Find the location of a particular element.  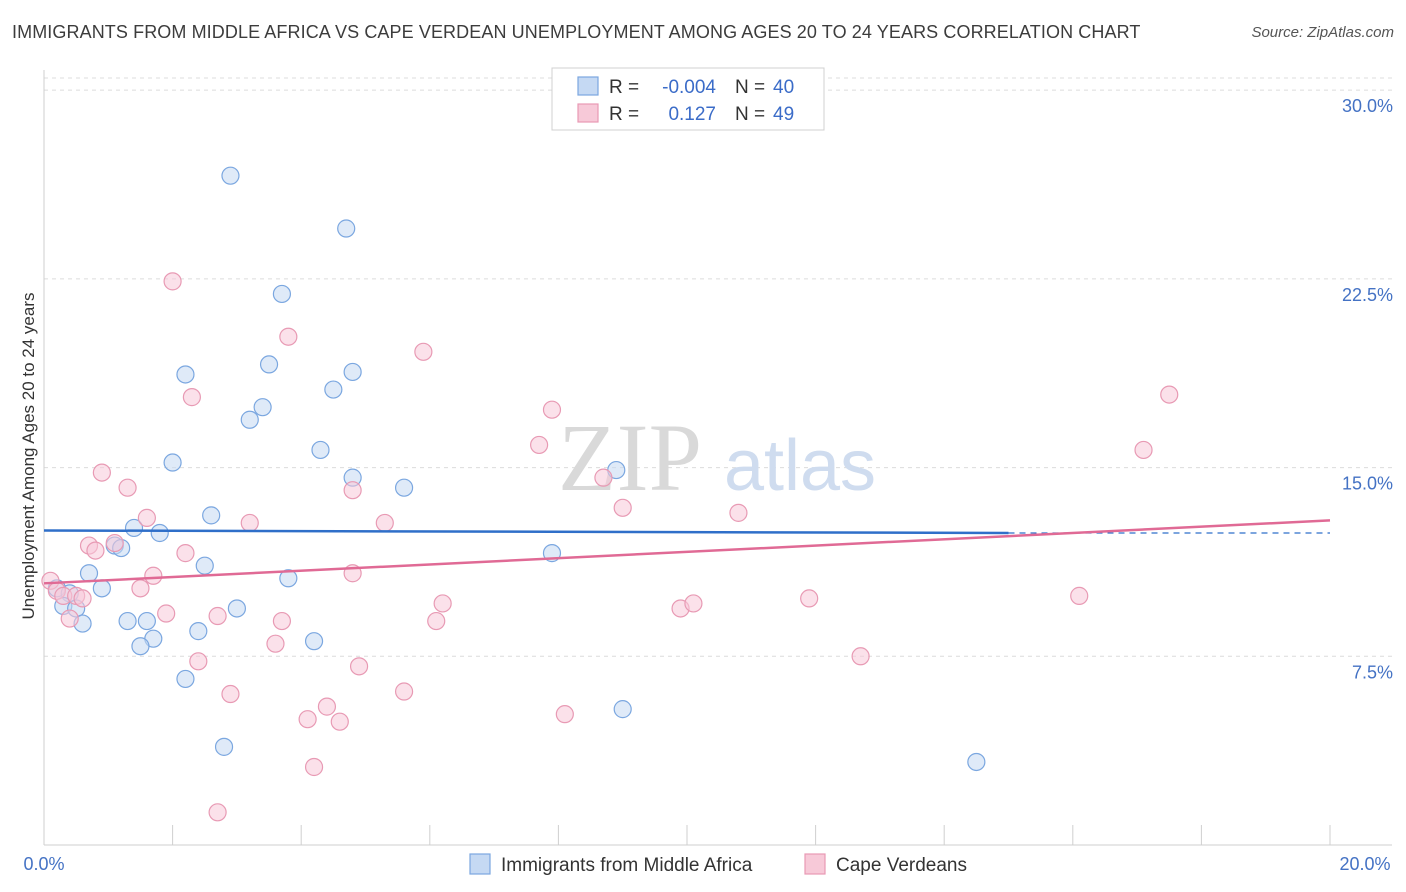

y-tick-label-1: 15.0% is located at coordinates (1367, 484).